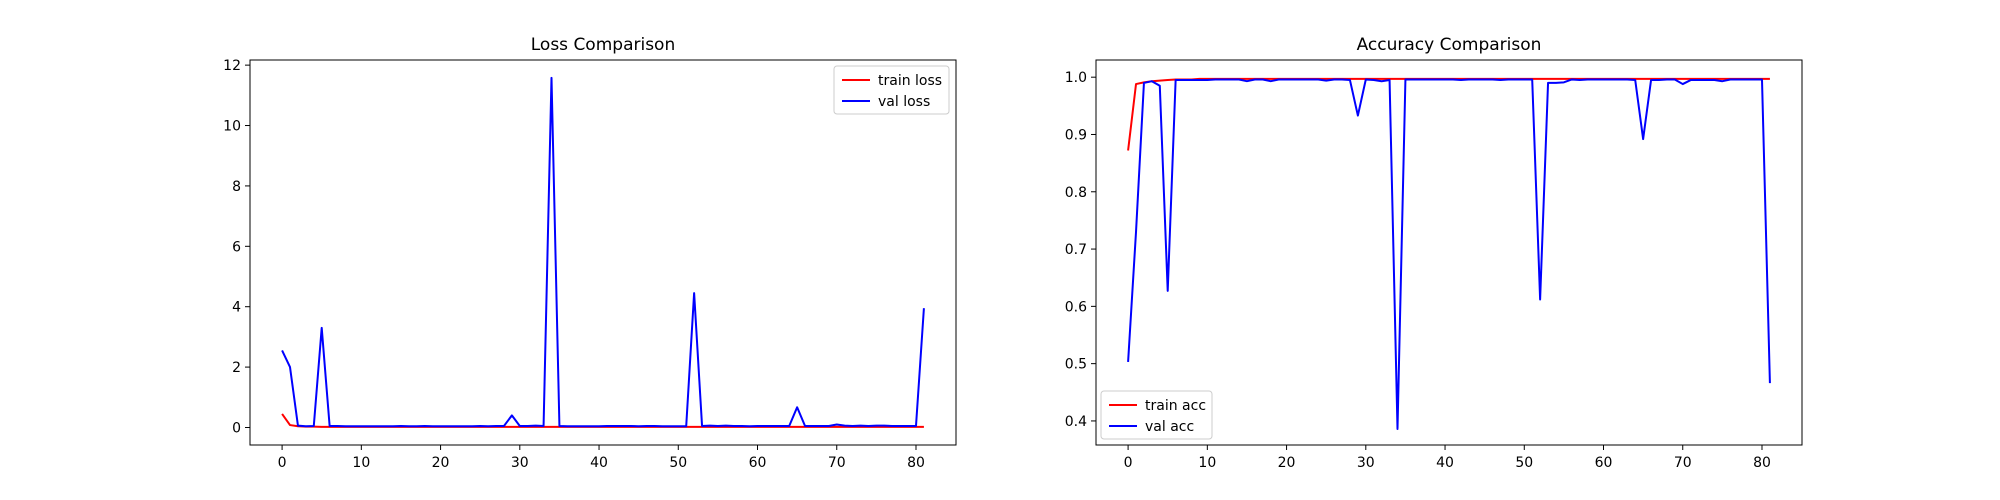  I want to click on loss-y-tick-label: 6, so click(236, 247).